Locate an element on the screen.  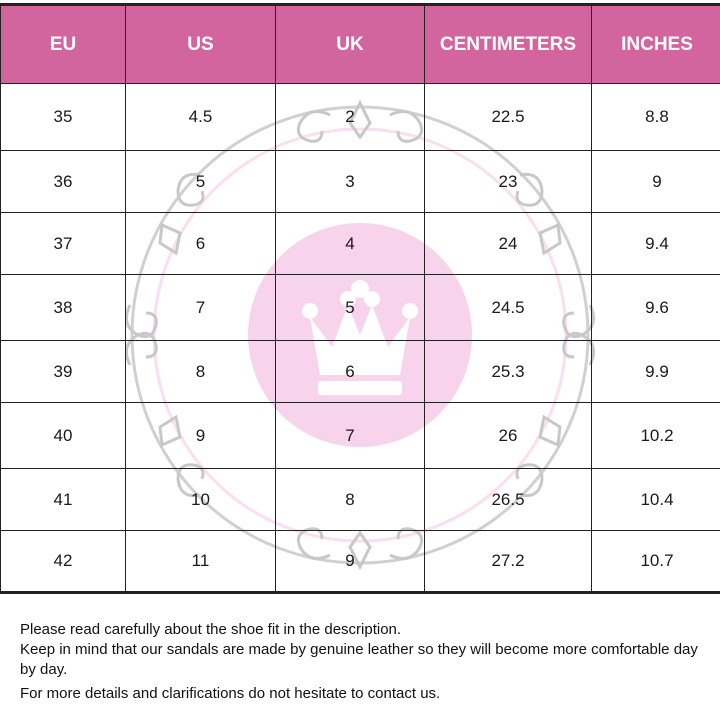
cell-uk: 7 is located at coordinates (350, 435).